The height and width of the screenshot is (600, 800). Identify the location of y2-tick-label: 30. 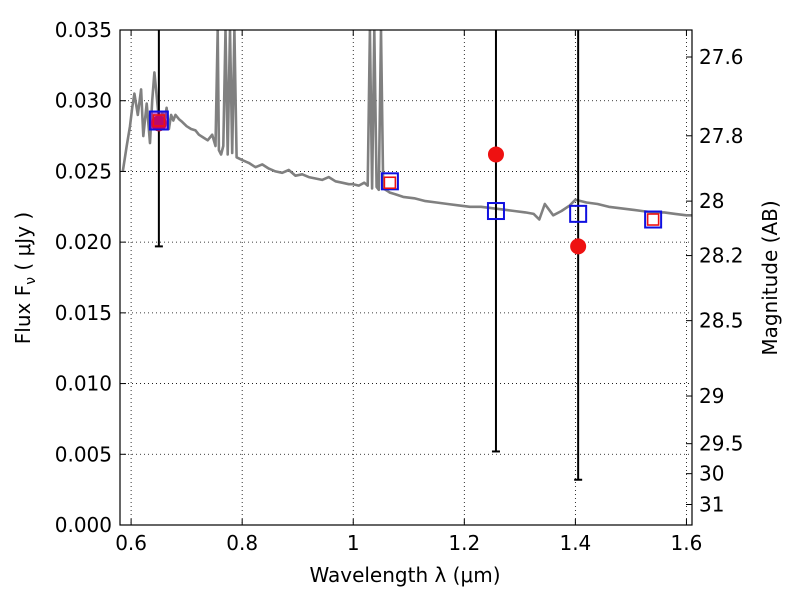
(711, 474).